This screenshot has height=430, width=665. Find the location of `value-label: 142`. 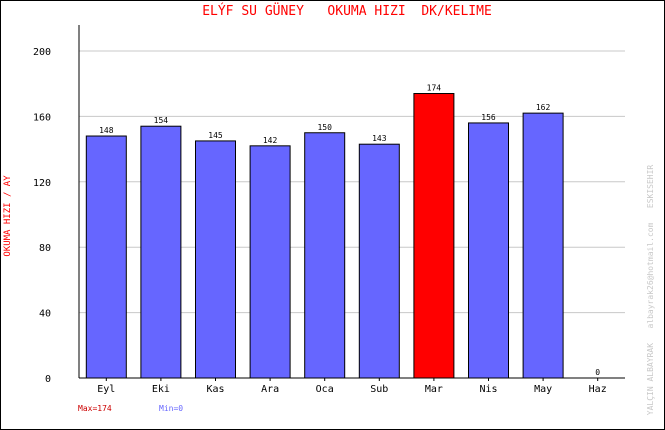

value-label: 142 is located at coordinates (270, 140).